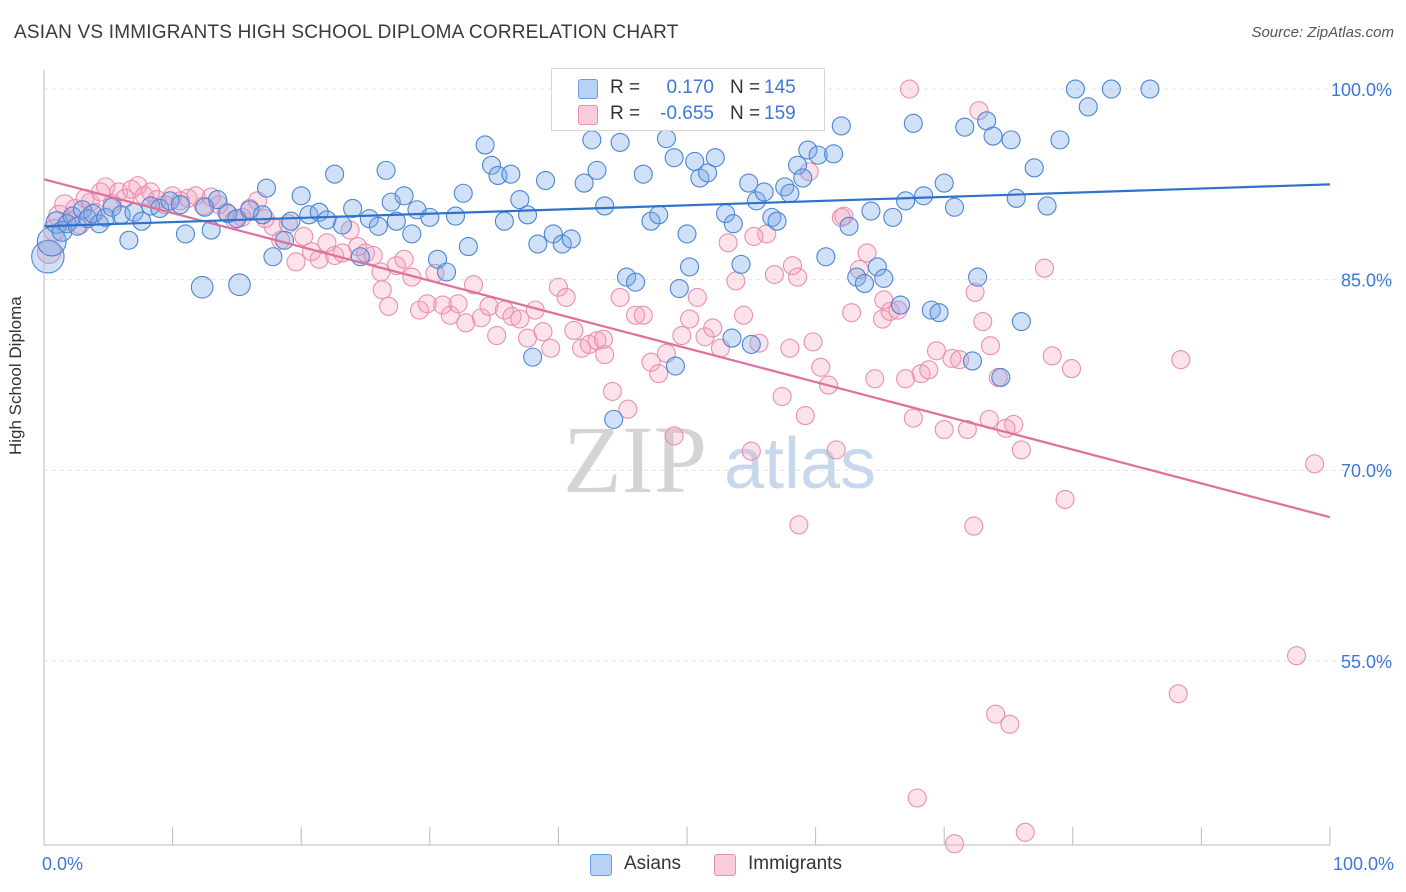  What do you see at coordinates (725, 865) in the screenshot?
I see `bottom-legend-swatch-immigrants` at bounding box center [725, 865].